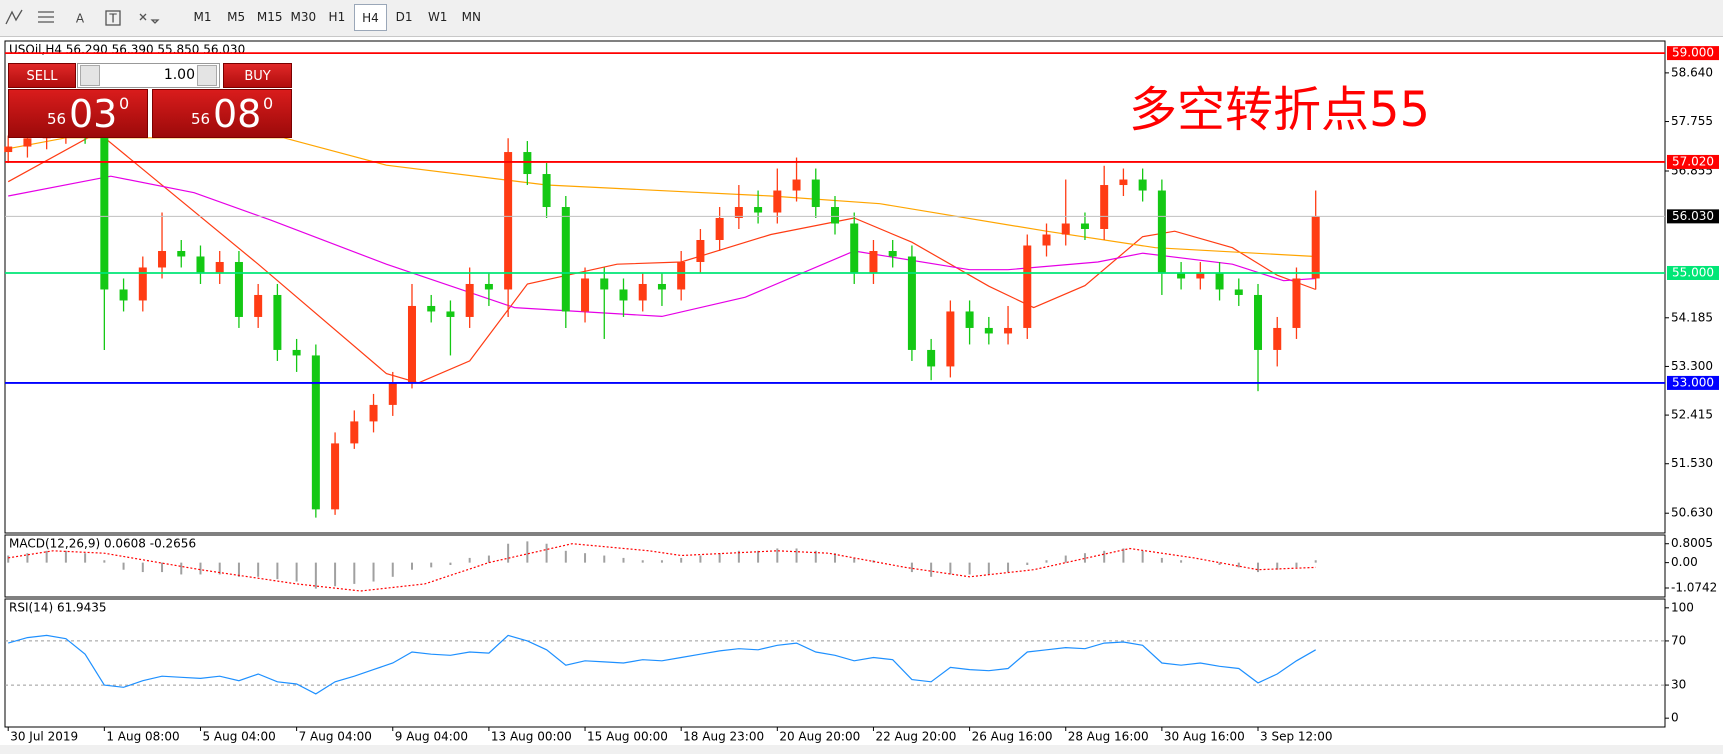  Describe the element at coordinates (46, 17) in the screenshot. I see `grid-tool-icon` at that location.